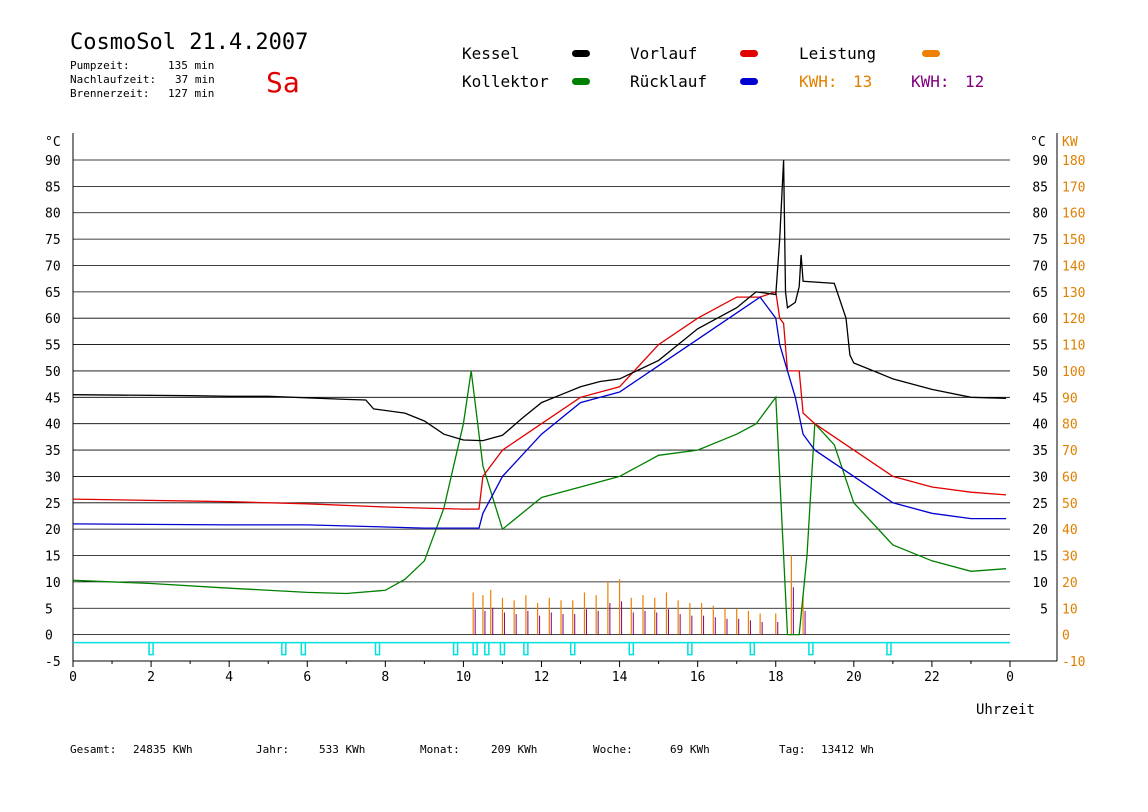 The image size is (1148, 812). What do you see at coordinates (975, 81) in the screenshot?
I see `legend-kwh2-value: 12` at bounding box center [975, 81].